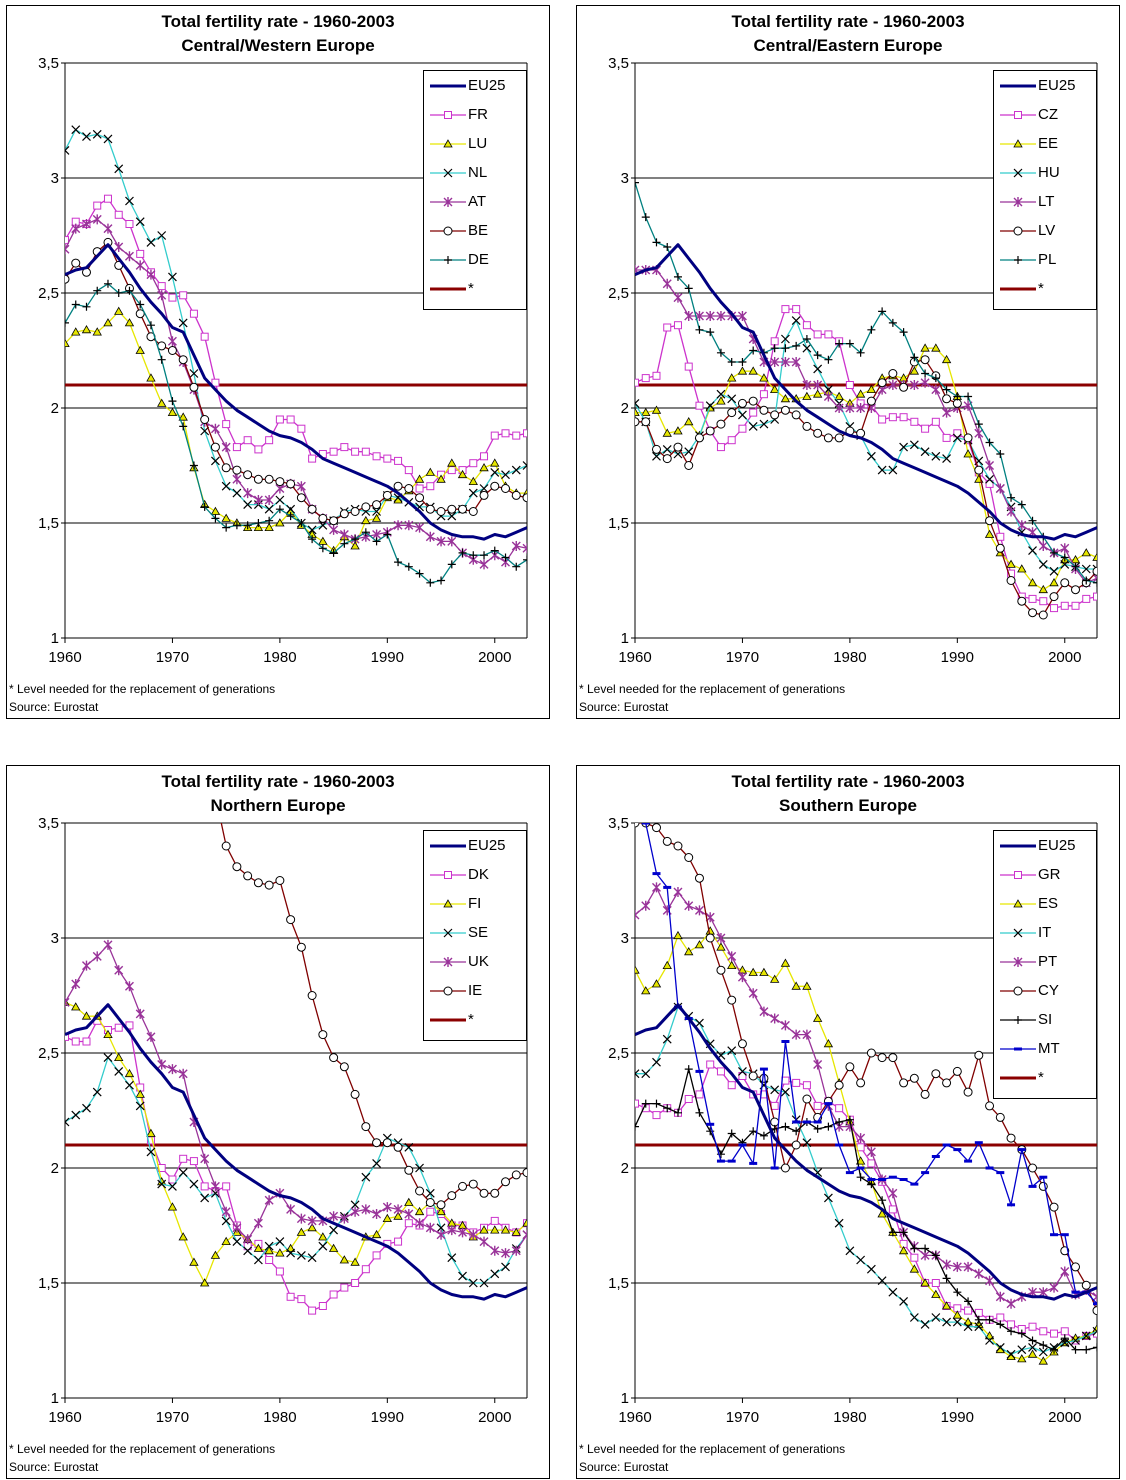 Image resolution: width=1126 pixels, height=1480 pixels. I want to click on legend-label: IE, so click(475, 990).